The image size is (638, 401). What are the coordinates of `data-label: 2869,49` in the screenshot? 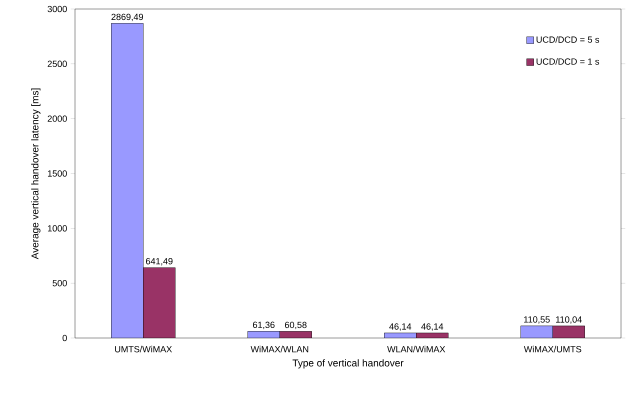 It's located at (128, 18).